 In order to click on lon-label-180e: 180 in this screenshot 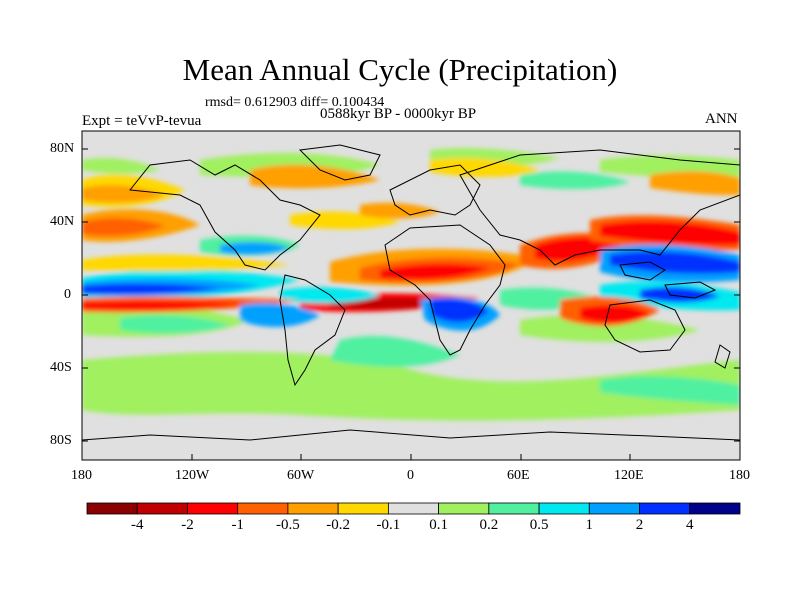, I will do `click(739, 475)`.